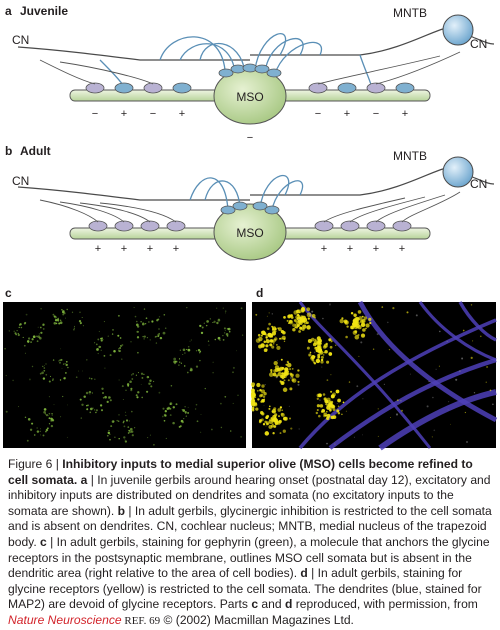 This screenshot has width=500, height=630. Describe the element at coordinates (65, 619) in the screenshot. I see `caption-journal-link: Nature Neuroscience` at that location.